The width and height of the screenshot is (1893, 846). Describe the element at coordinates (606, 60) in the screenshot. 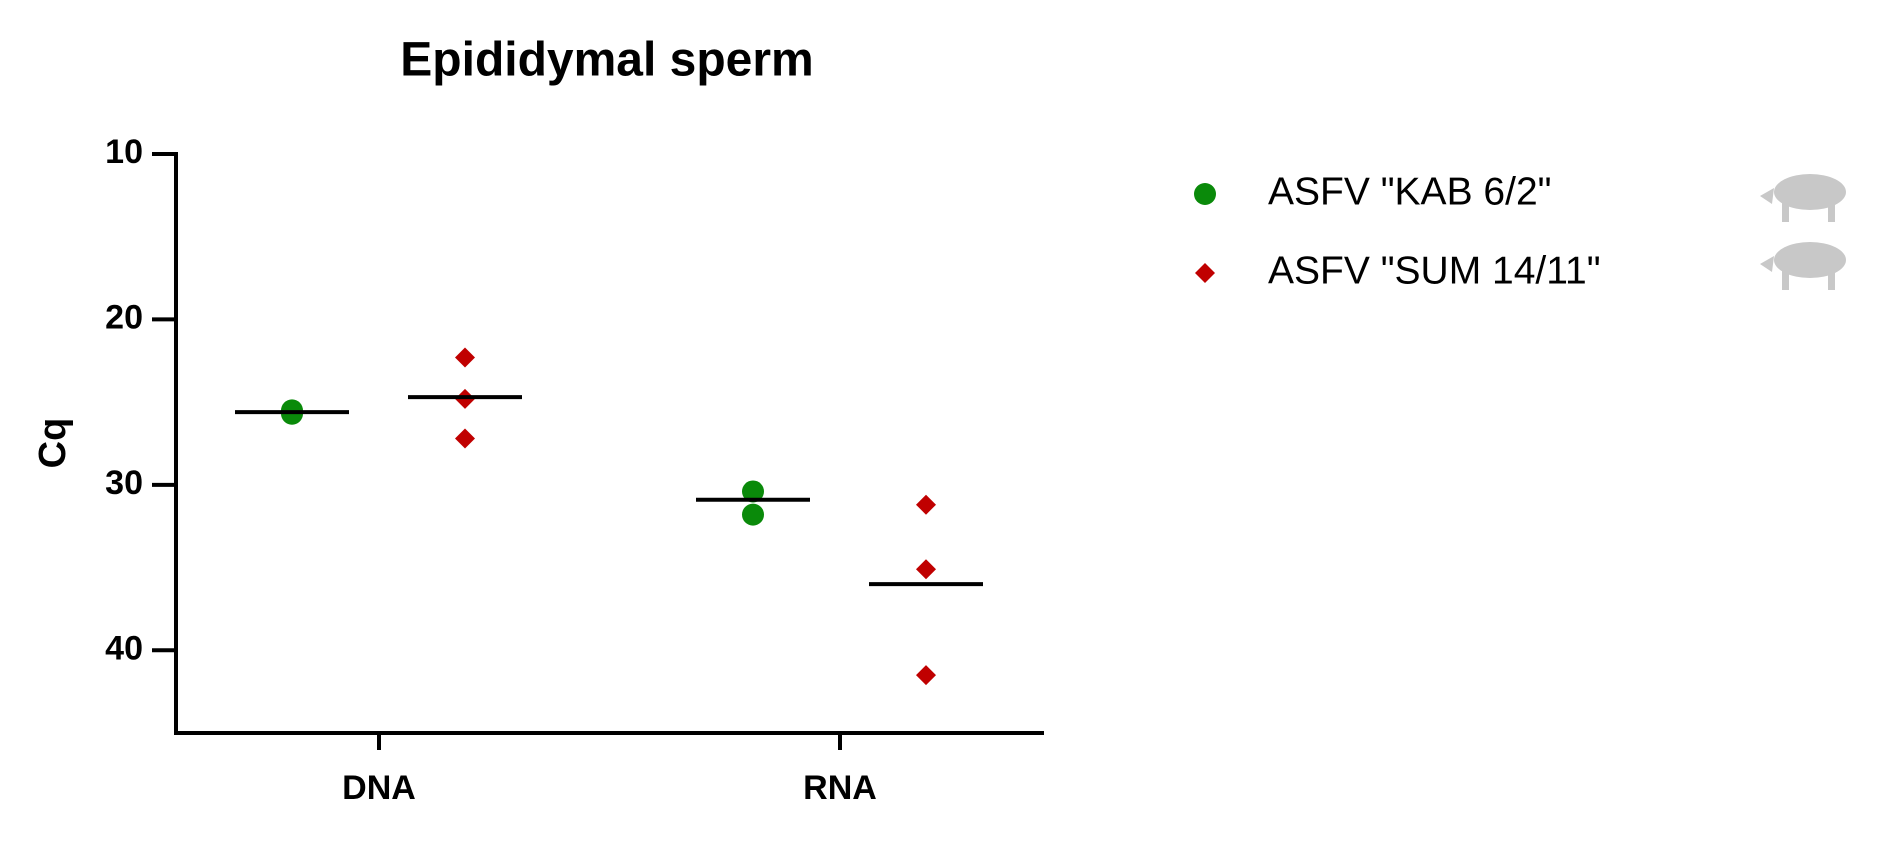

I see `chart-title: Epididymal sperm` at that location.